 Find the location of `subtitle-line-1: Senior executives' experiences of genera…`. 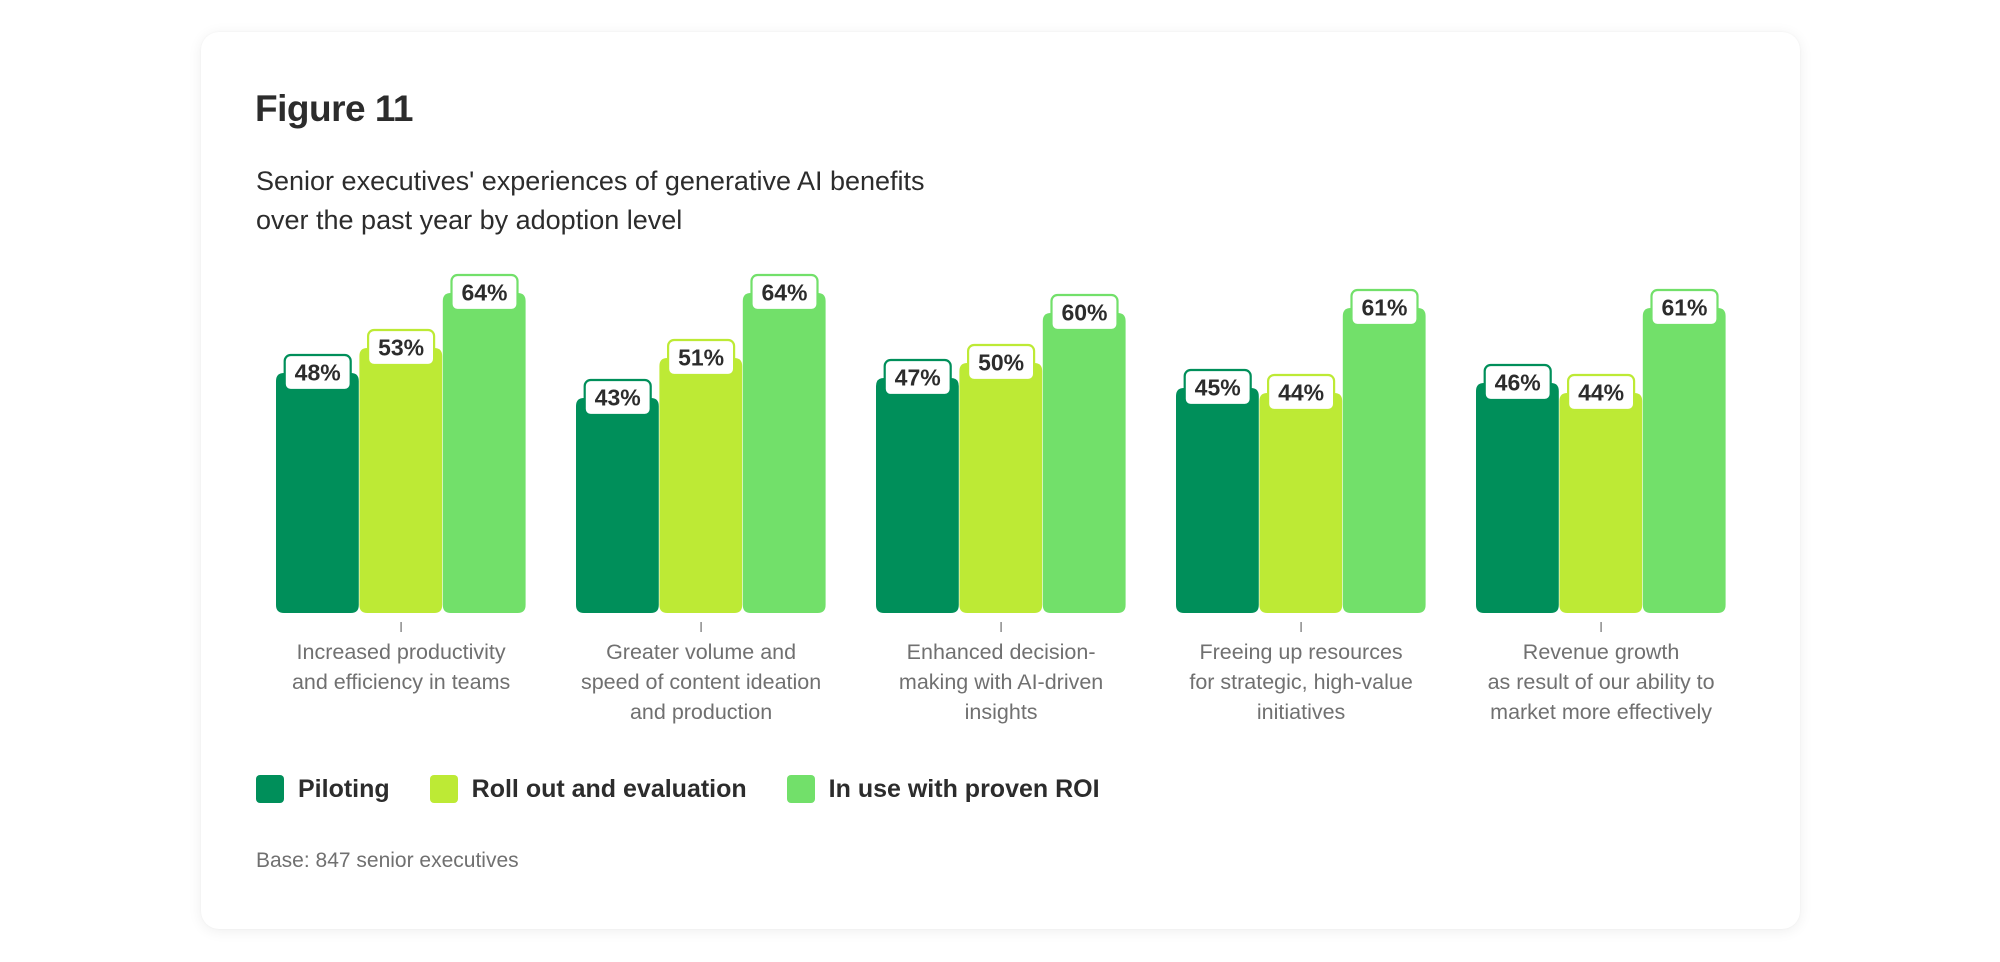

subtitle-line-1: Senior executives' experiences of genera… is located at coordinates (590, 181).